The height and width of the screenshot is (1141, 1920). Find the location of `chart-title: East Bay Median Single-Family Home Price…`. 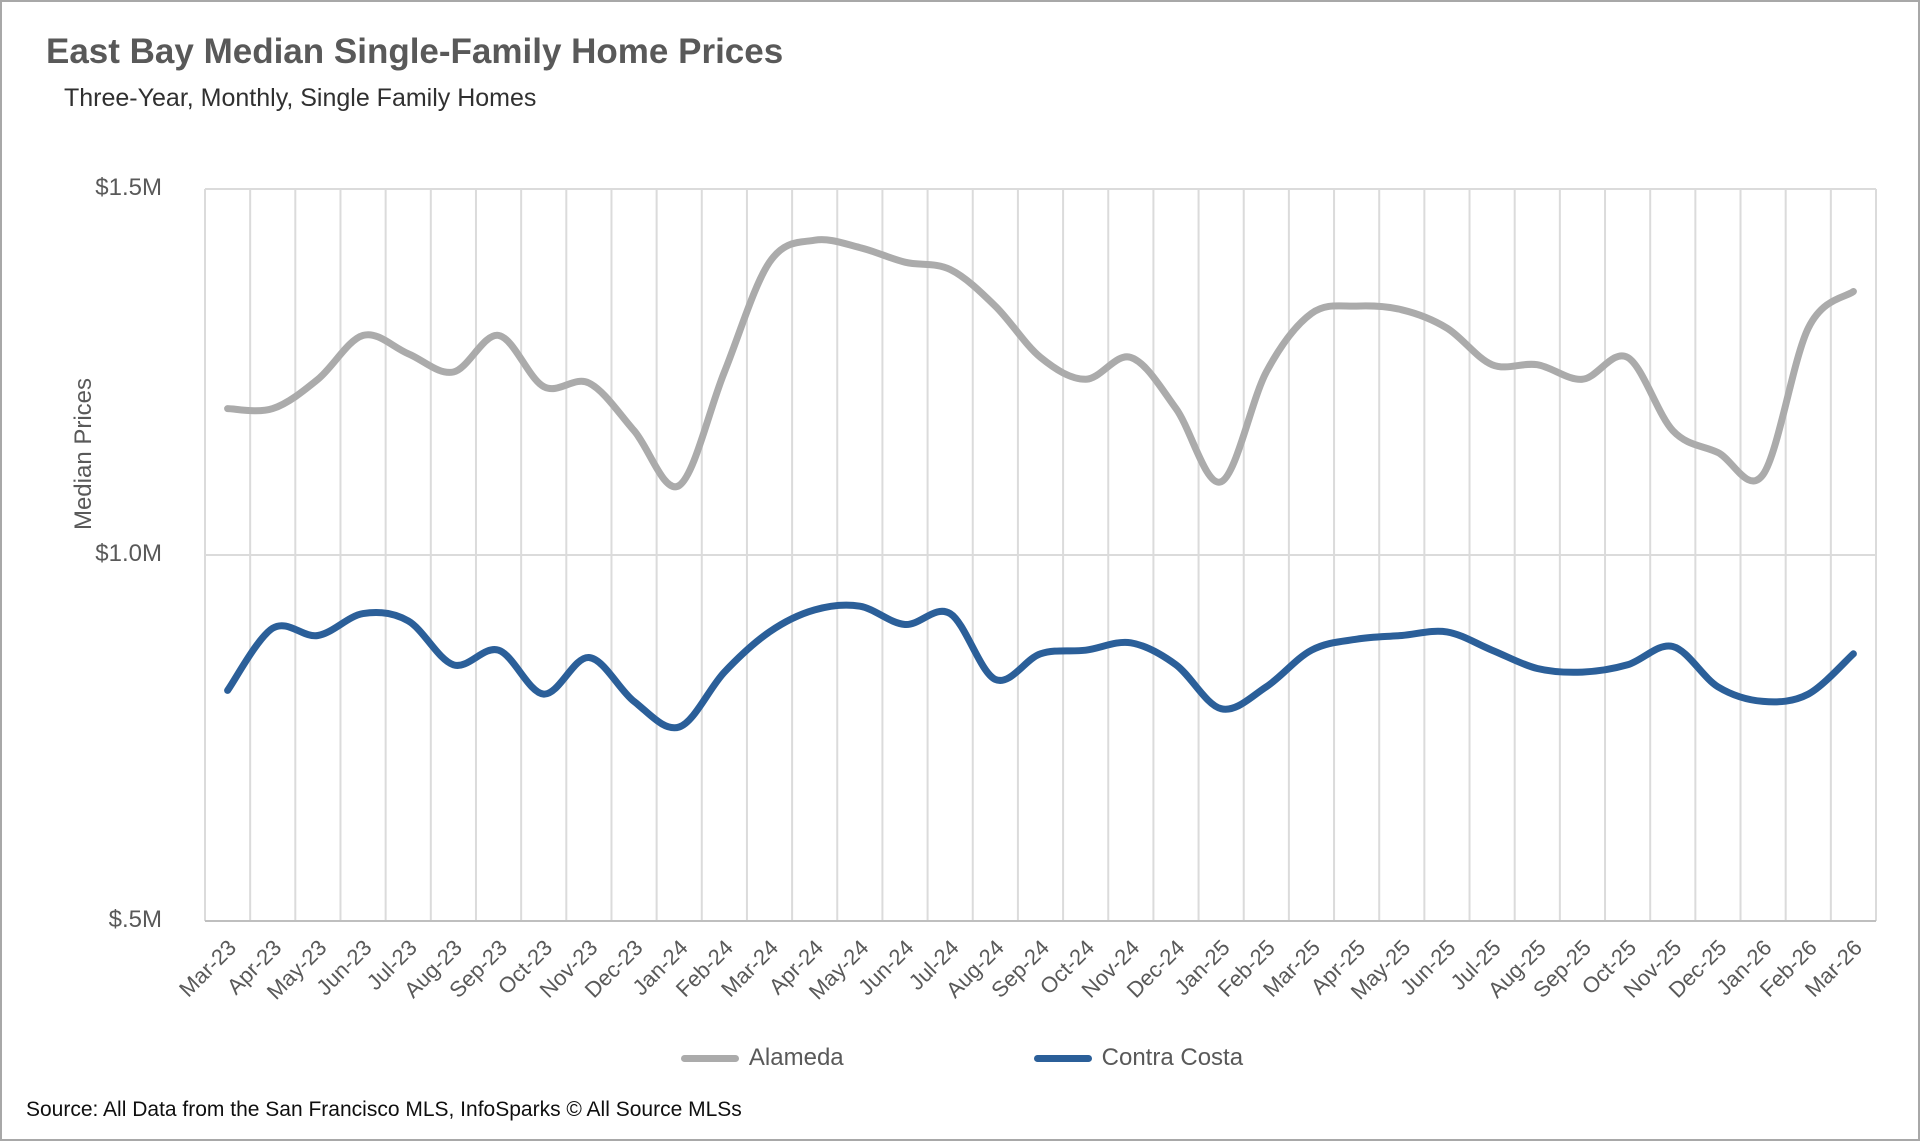

chart-title: East Bay Median Single-Family Home Price… is located at coordinates (415, 51).